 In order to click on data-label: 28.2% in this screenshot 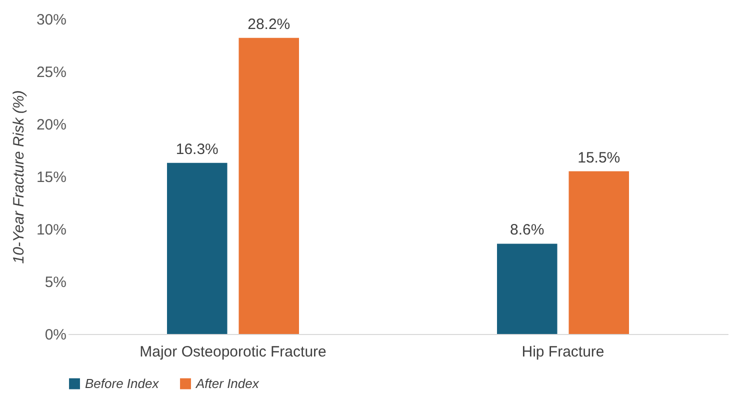, I will do `click(269, 24)`.